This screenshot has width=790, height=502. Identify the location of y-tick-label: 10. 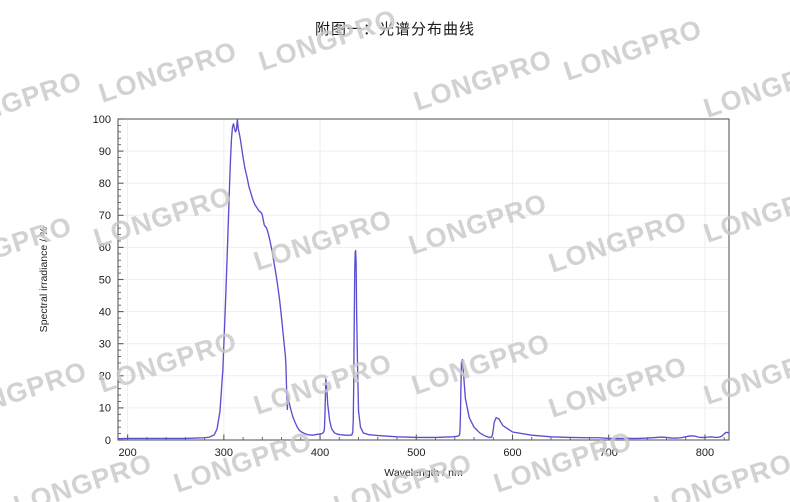
(105, 409).